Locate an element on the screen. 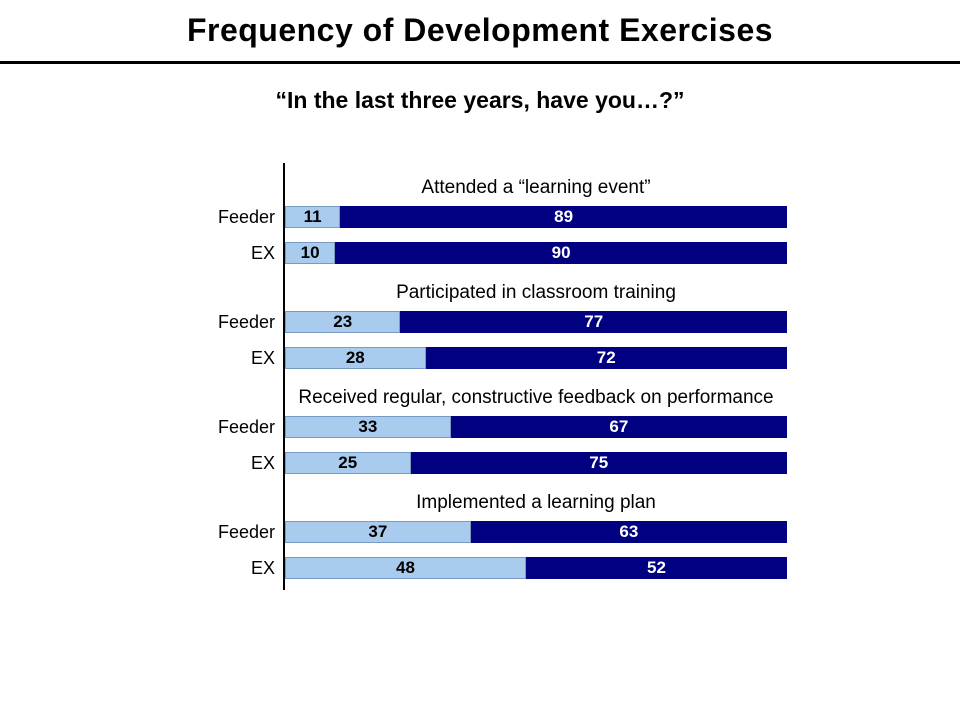 The image size is (960, 720). bar-value-label: 75 is located at coordinates (599, 462).